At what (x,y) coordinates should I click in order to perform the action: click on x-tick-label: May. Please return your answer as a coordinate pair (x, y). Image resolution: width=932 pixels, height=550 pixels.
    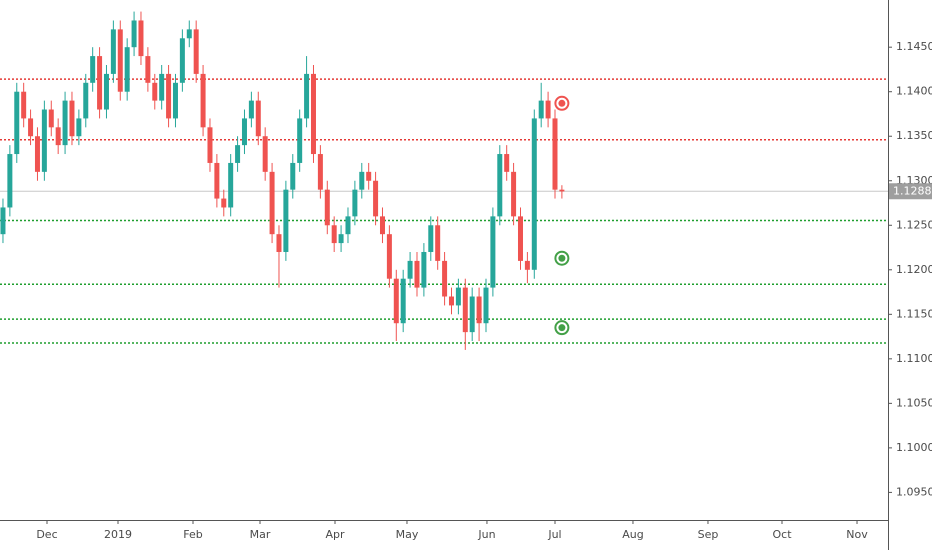
    Looking at the image, I should click on (407, 534).